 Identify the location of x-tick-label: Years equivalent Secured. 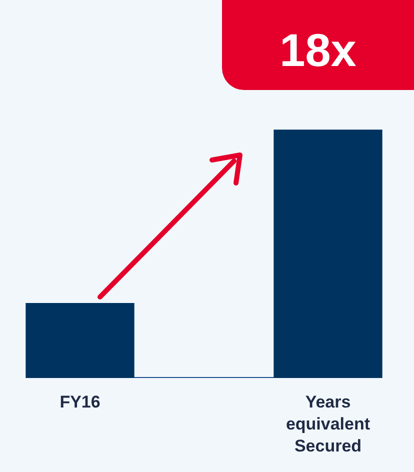
(328, 424).